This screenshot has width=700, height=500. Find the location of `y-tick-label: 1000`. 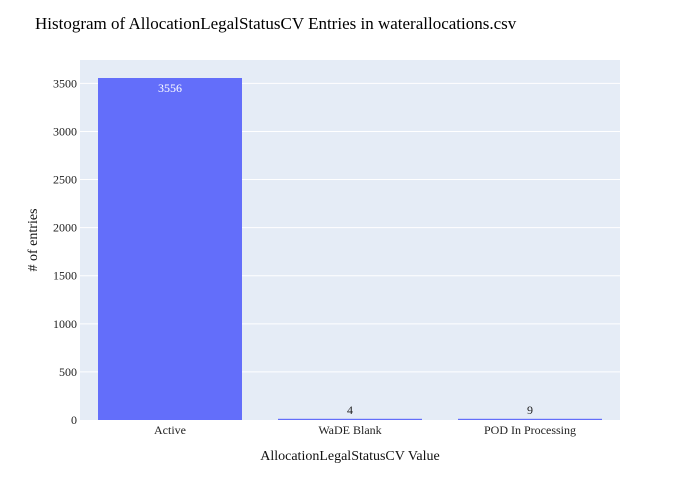

y-tick-label: 1000 is located at coordinates (65, 324).